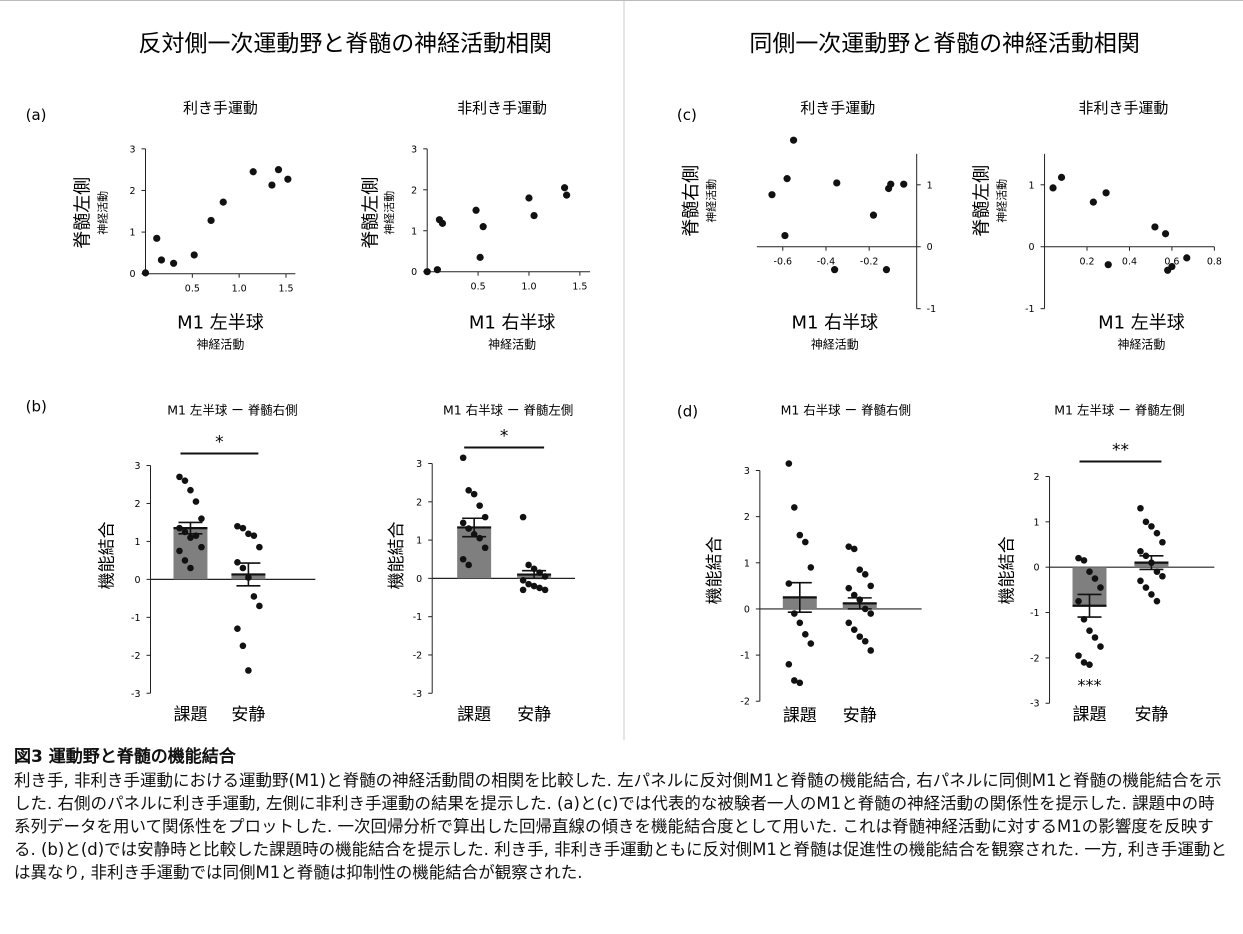  Describe the element at coordinates (1171, 262) in the screenshot. I see `x-tick-label: 0.6` at that location.